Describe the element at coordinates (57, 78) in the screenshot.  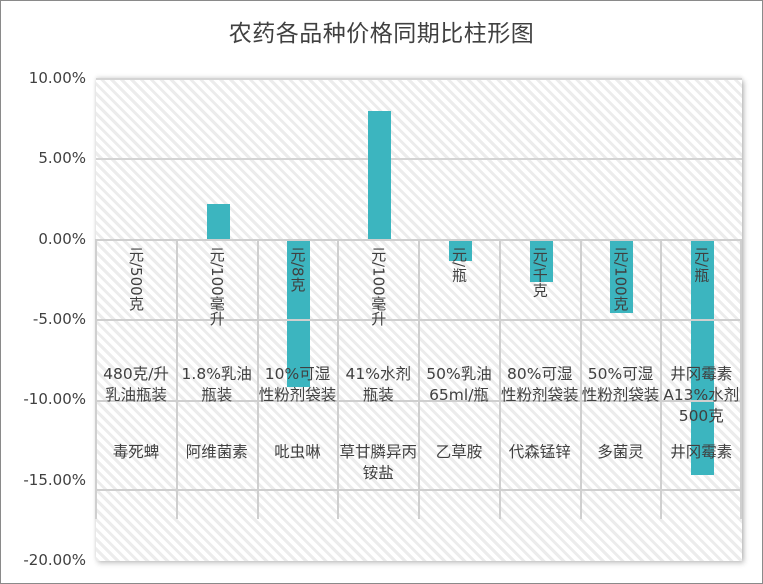
I see `y-tick-label: 10.00%` at that location.